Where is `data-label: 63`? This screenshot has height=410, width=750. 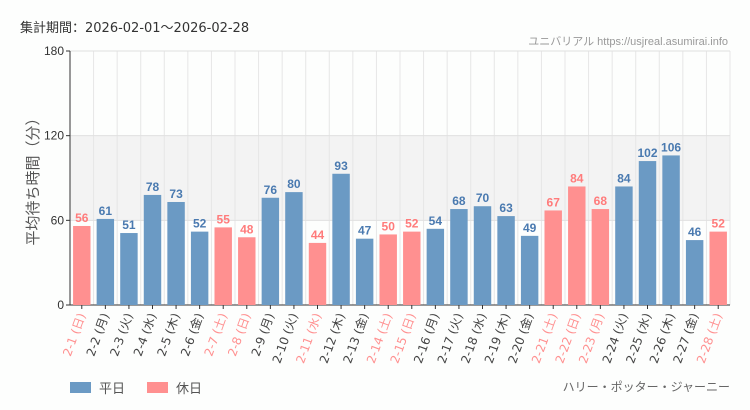
data-label: 63 is located at coordinates (506, 208).